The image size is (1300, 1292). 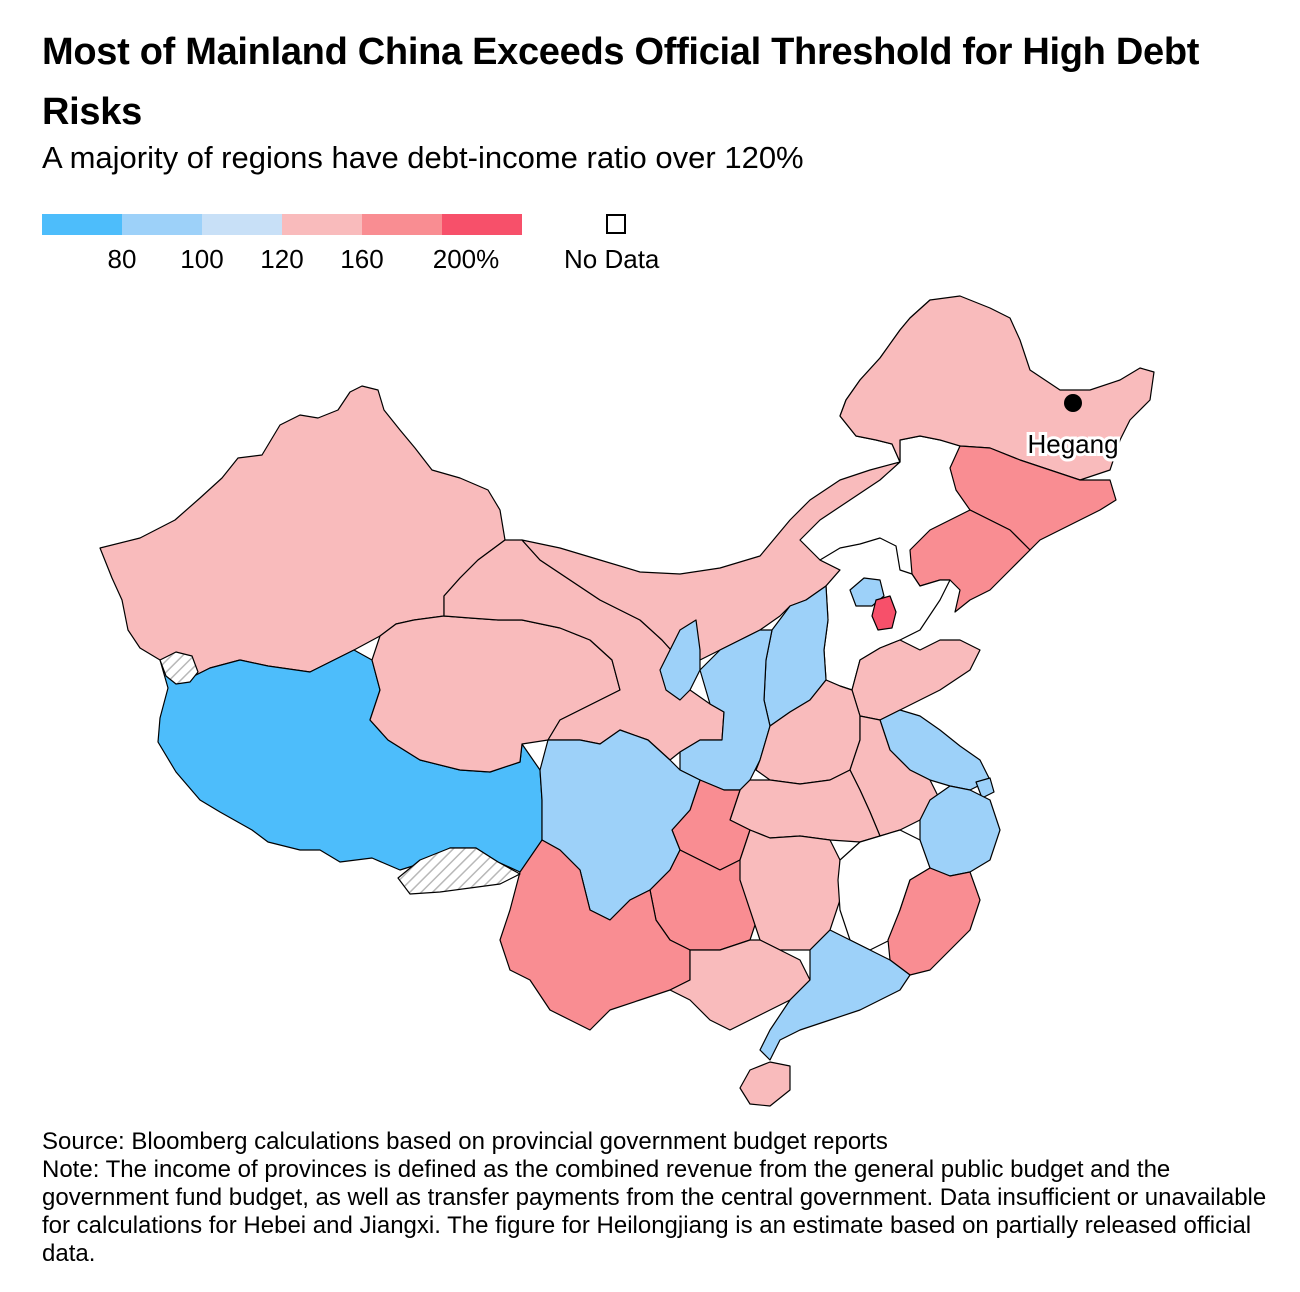 I want to click on legend-tick: 160, so click(x=362, y=259).